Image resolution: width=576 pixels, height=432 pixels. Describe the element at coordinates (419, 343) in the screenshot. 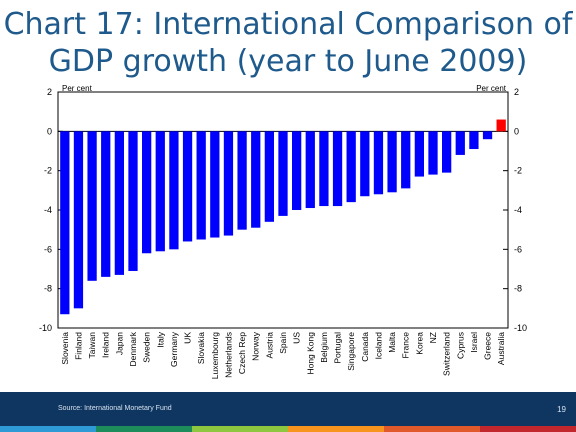

I see `x-tick-label: Korea` at that location.